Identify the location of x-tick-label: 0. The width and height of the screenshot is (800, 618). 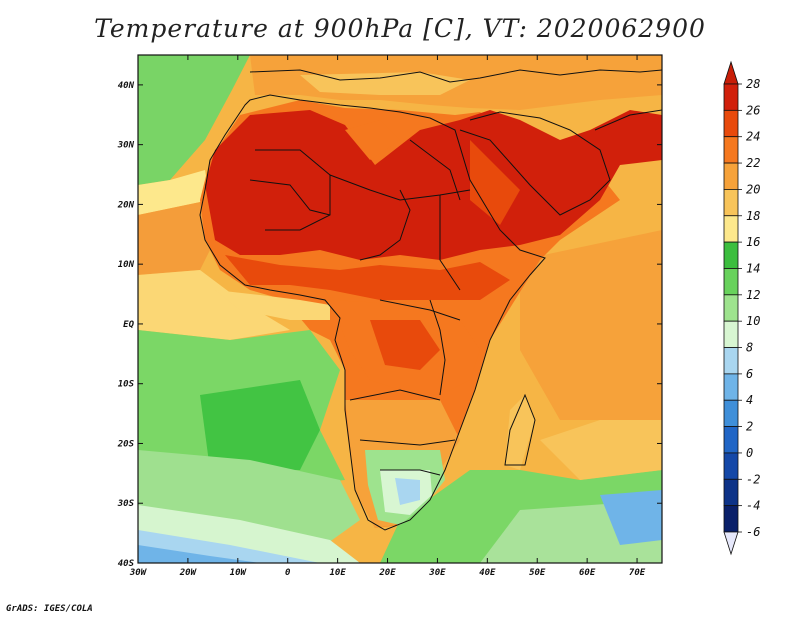
(288, 573).